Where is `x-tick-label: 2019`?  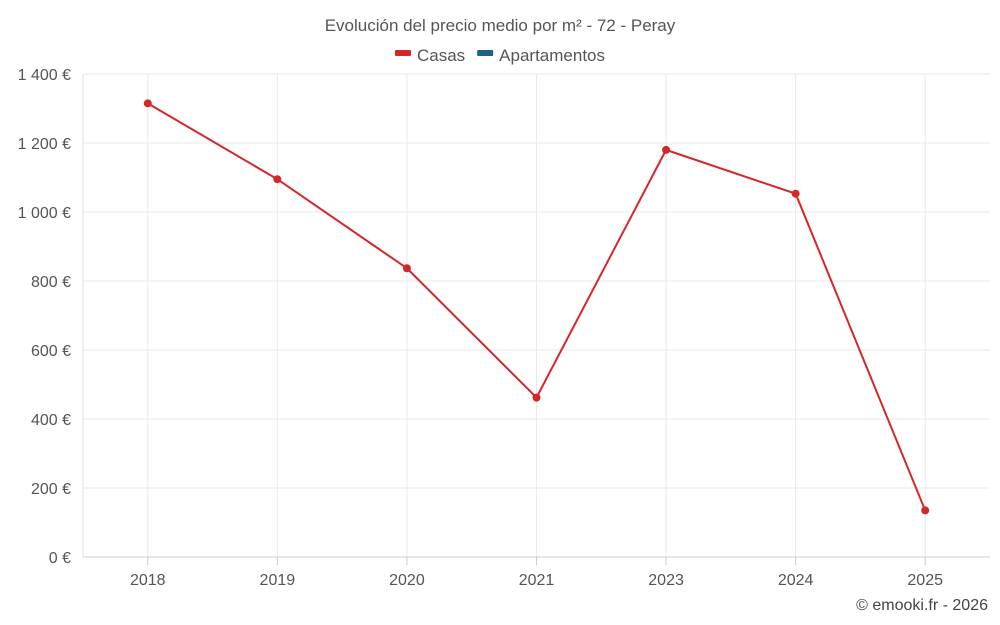
x-tick-label: 2019 is located at coordinates (278, 580).